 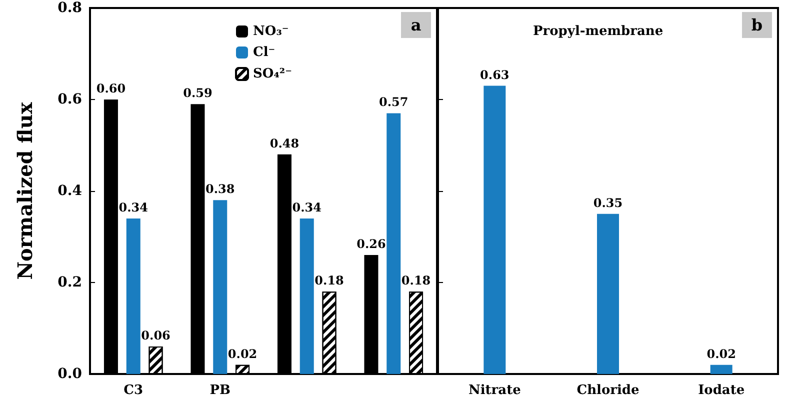 What do you see at coordinates (197, 93) in the screenshot?
I see `data-label: 0.59` at bounding box center [197, 93].